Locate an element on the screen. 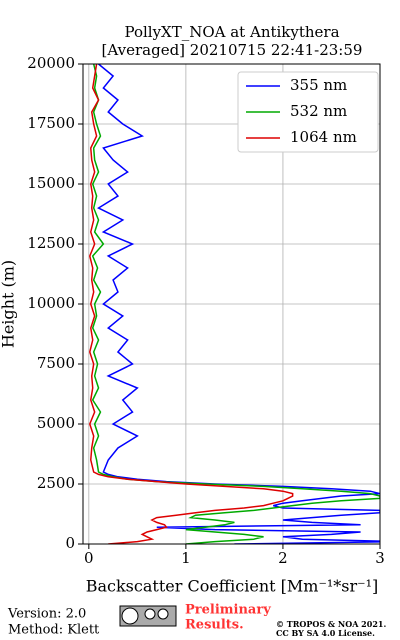 This screenshot has width=400, height=640. legend-box is located at coordinates (308, 112).